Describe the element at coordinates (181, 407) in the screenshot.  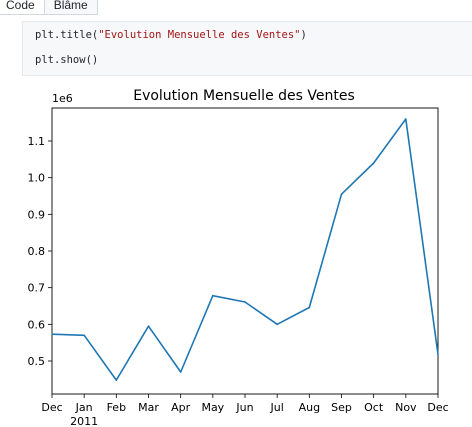
I see `x-tick-label: Apr` at that location.